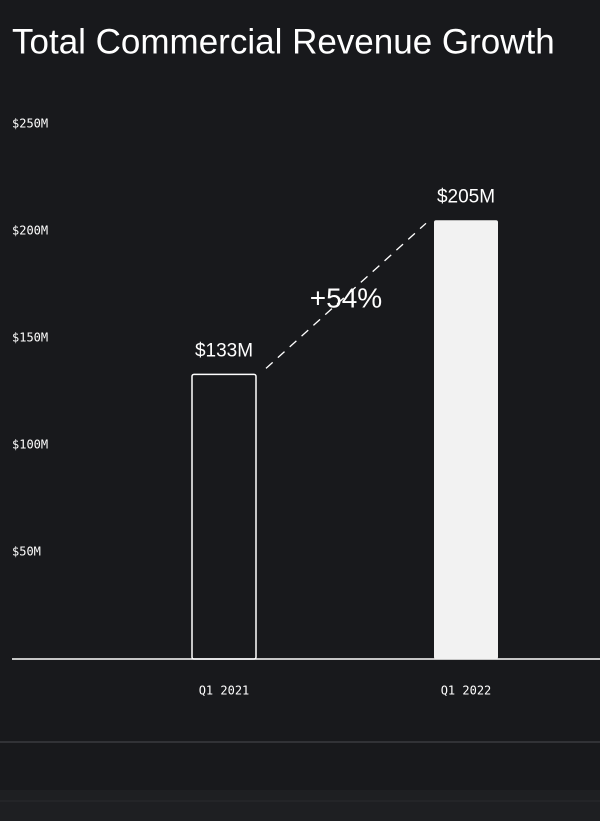 The width and height of the screenshot is (600, 821). I want to click on y-tick-label: $250M, so click(30, 124).